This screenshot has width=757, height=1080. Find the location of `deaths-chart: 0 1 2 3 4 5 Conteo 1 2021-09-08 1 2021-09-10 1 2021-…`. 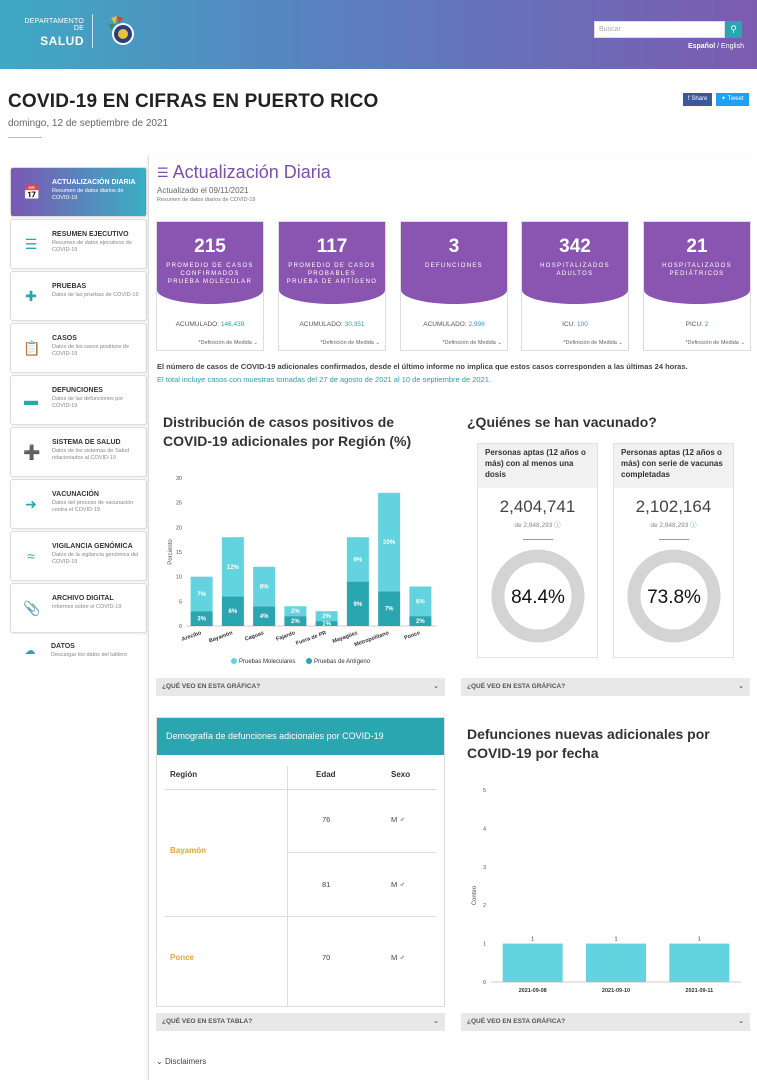

deaths-chart: 0 1 2 3 4 5 Conteo 1 2021-09-08 1 2021-09-10 1 2021-… is located at coordinates (606, 891).